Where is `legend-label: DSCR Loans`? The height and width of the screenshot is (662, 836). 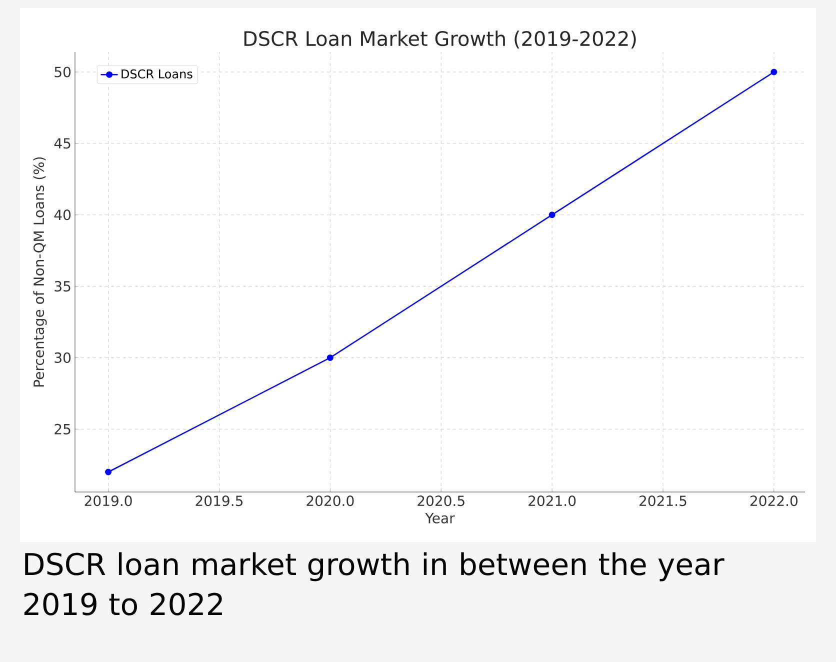
legend-label: DSCR Loans is located at coordinates (157, 73).